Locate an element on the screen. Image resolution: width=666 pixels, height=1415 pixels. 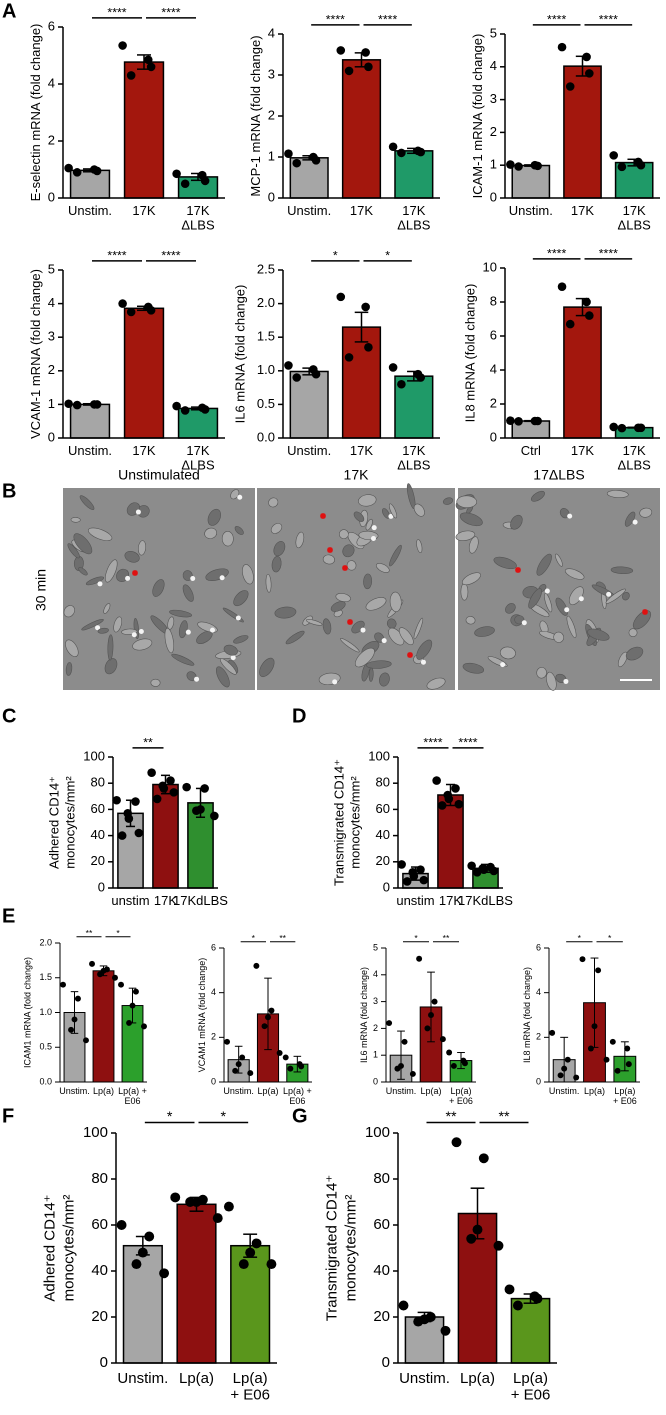
y-tick-label: 20 is located at coordinates (381, 1316).